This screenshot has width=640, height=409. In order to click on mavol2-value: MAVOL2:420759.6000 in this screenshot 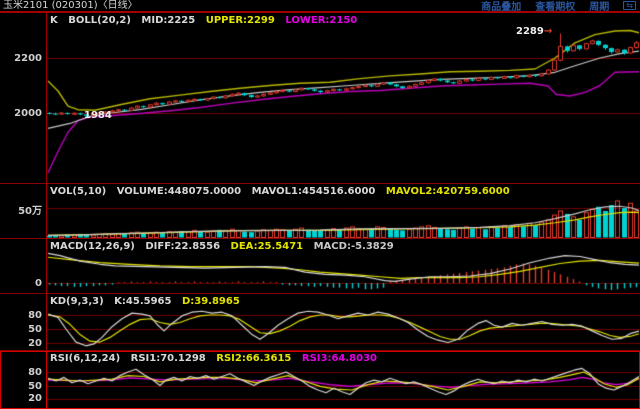, I will do `click(447, 191)`.